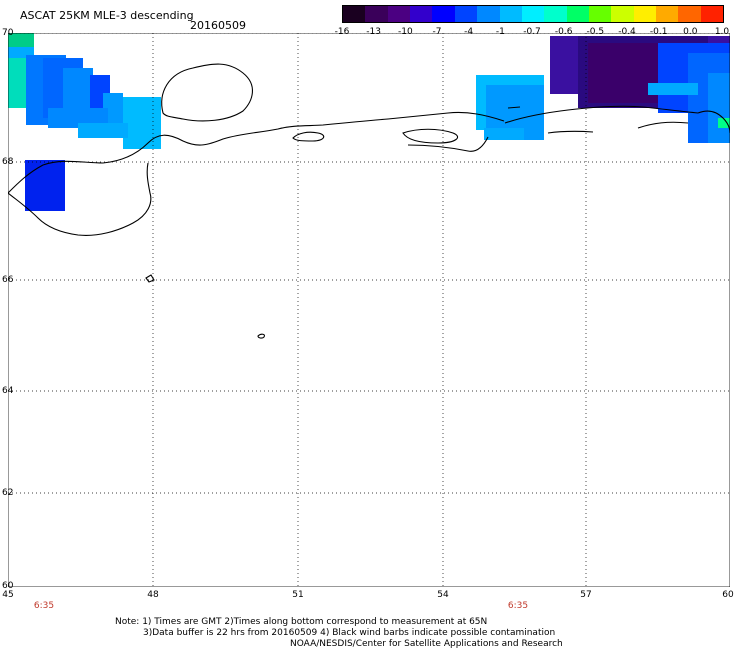  Describe the element at coordinates (437, 32) in the screenshot. I see `colorbar-tick-label: -7` at that location.